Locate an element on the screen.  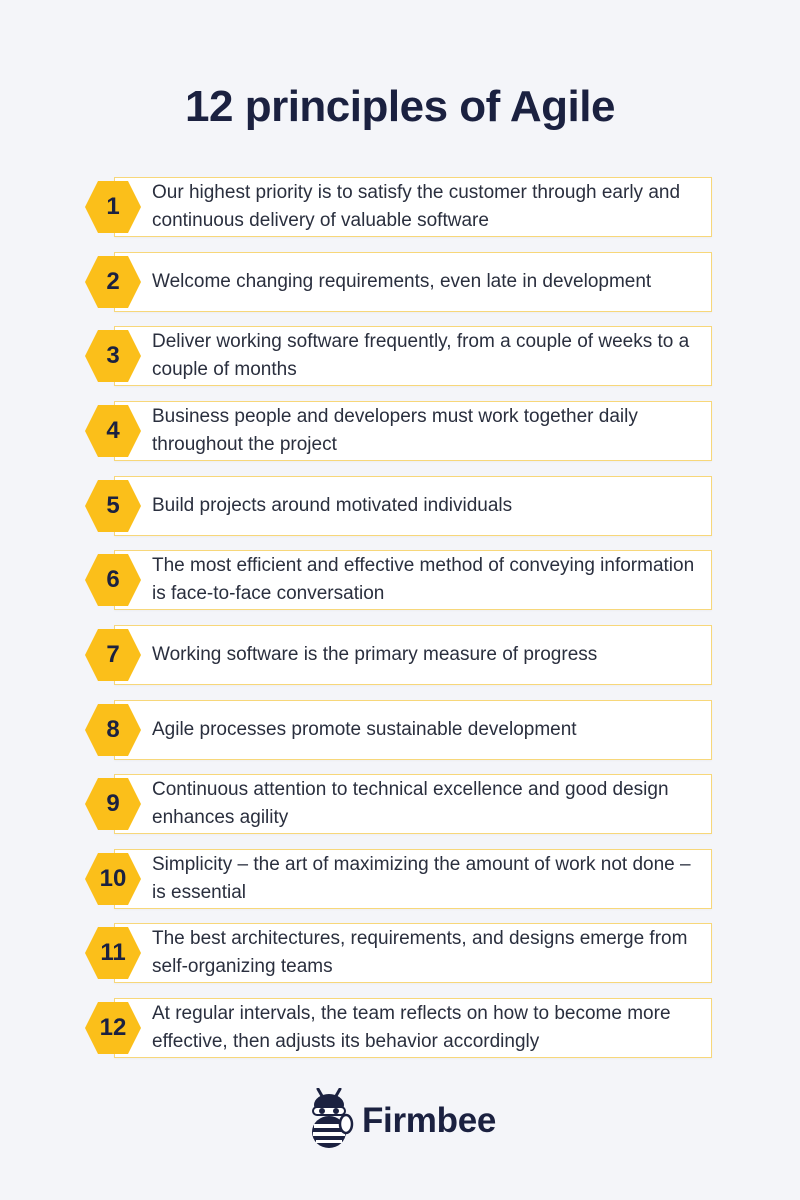
principle-number: 12 is located at coordinates (113, 1027).